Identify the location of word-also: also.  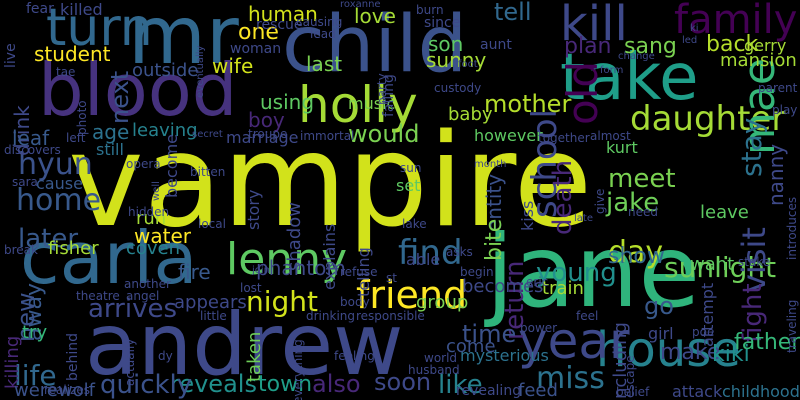
(336, 384).